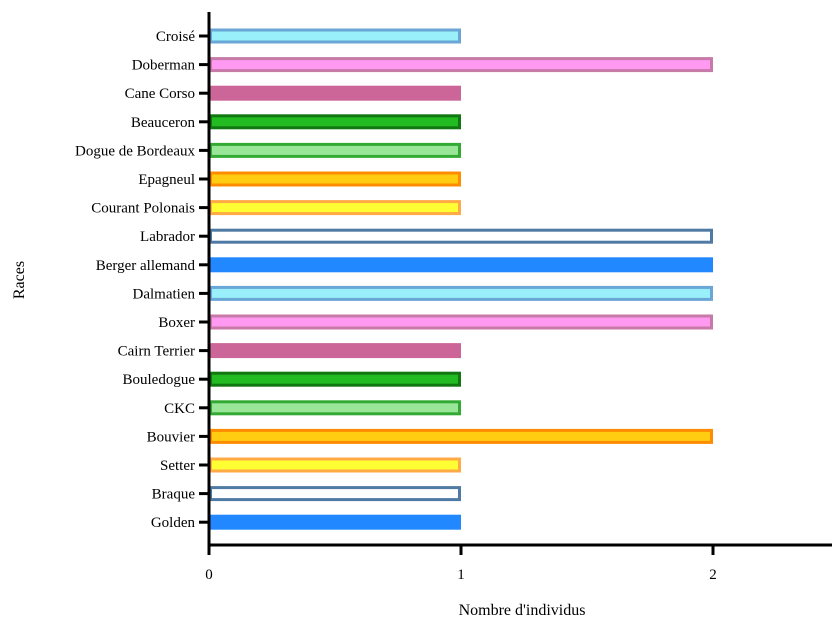 The image size is (832, 619). I want to click on y-tick-label: Setter, so click(177, 466).